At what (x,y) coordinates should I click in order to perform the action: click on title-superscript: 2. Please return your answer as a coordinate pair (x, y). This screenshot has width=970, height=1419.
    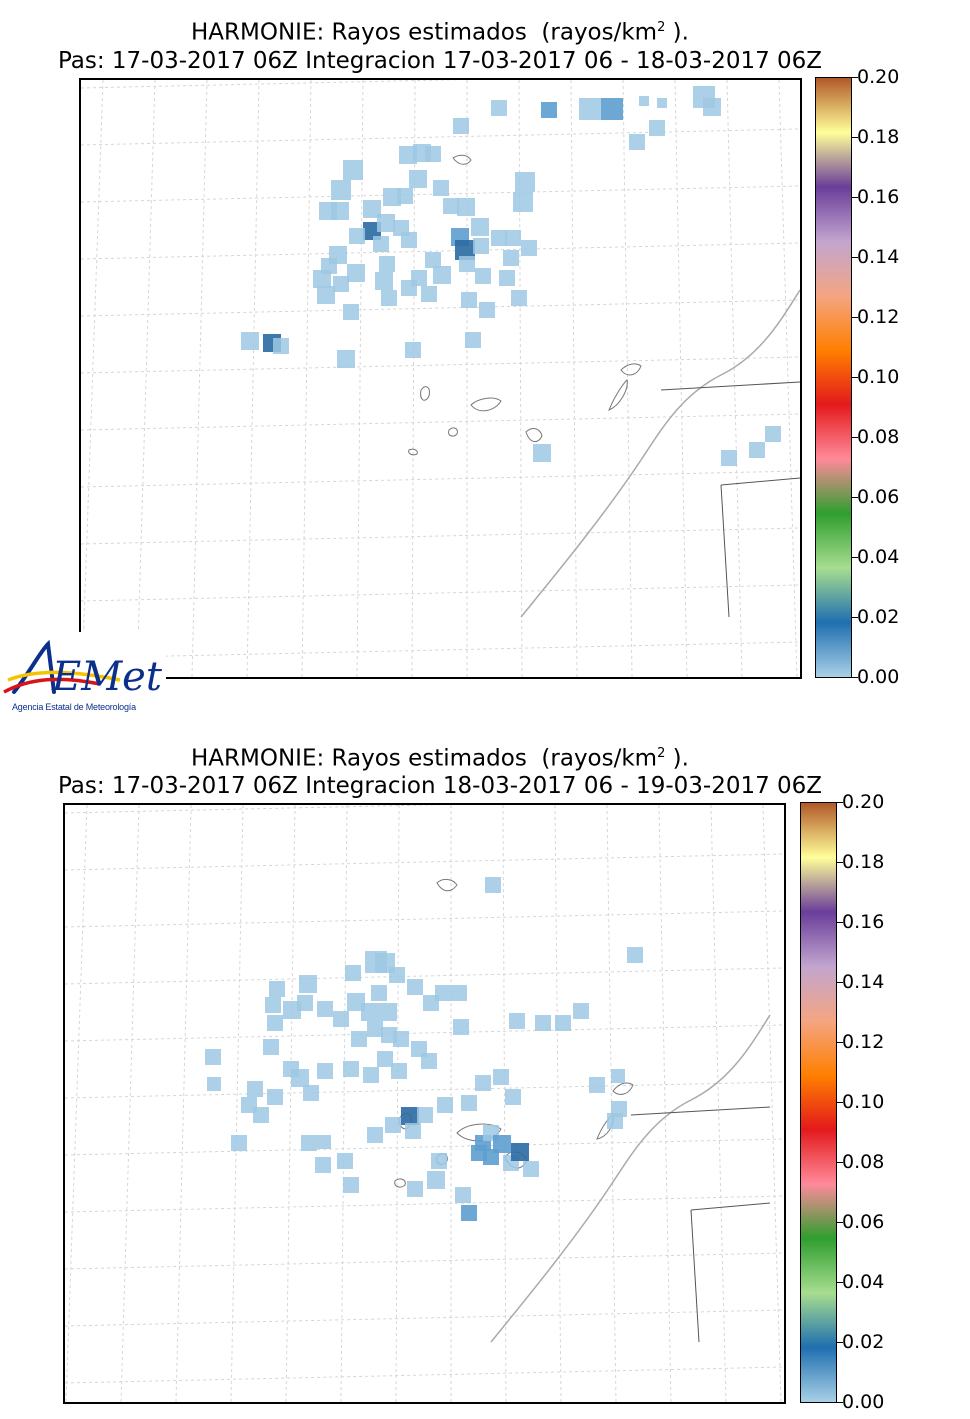
    Looking at the image, I should click on (661, 753).